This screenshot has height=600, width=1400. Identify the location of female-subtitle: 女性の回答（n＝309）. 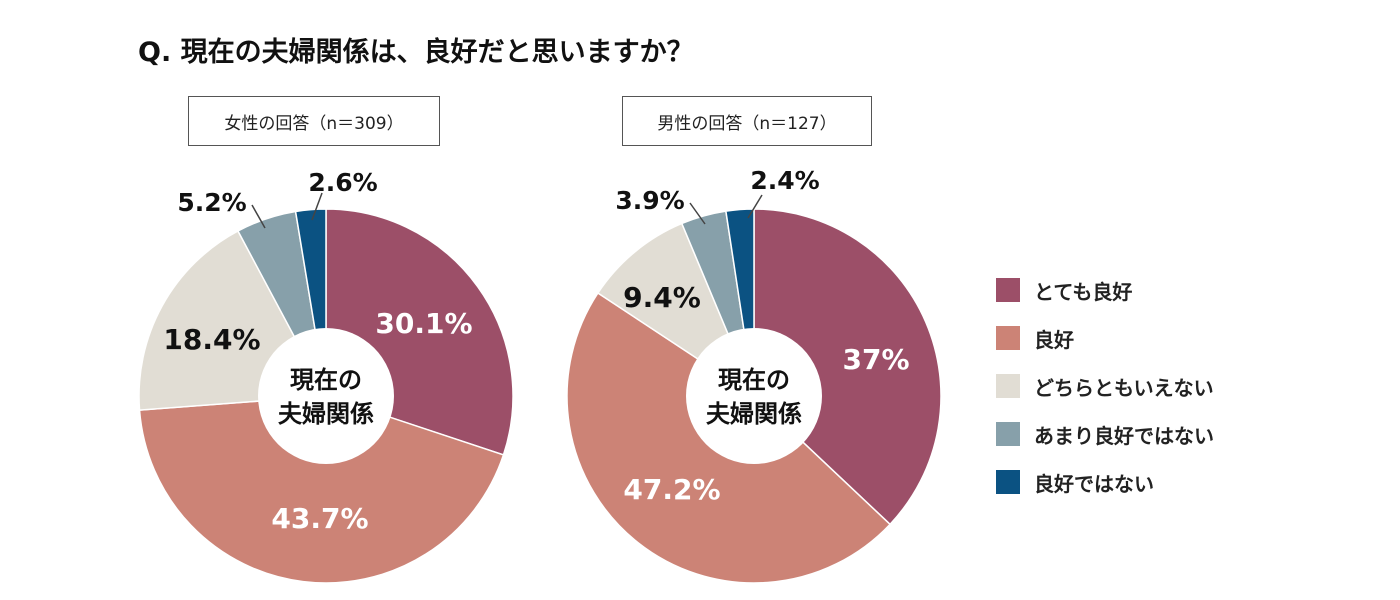
(314, 121).